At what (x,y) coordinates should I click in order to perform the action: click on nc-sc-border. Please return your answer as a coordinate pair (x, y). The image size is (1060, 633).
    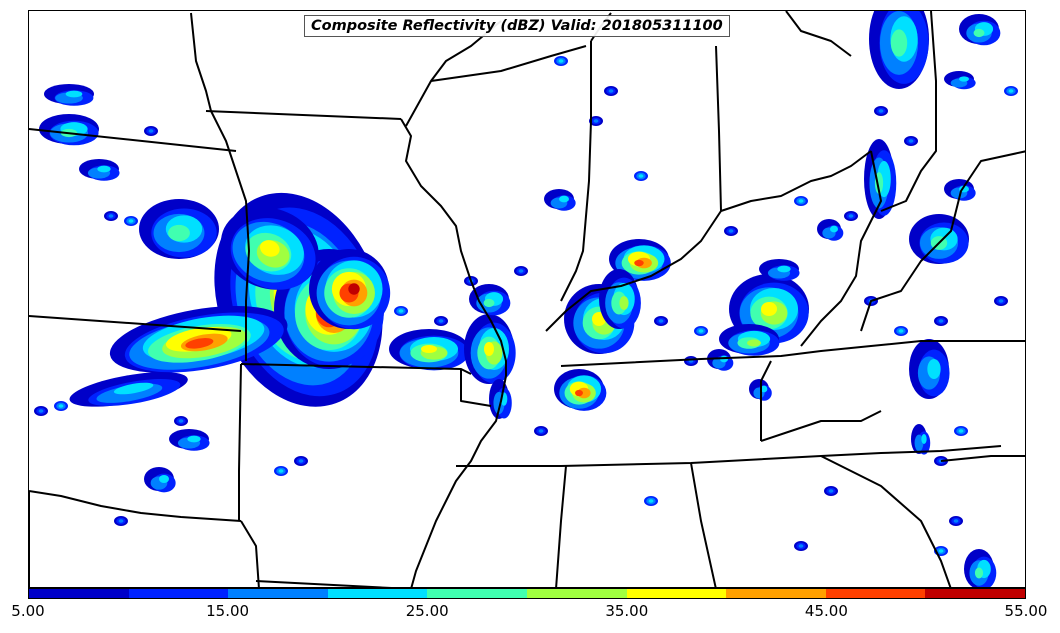
    Looking at the image, I should click on (982, 458).